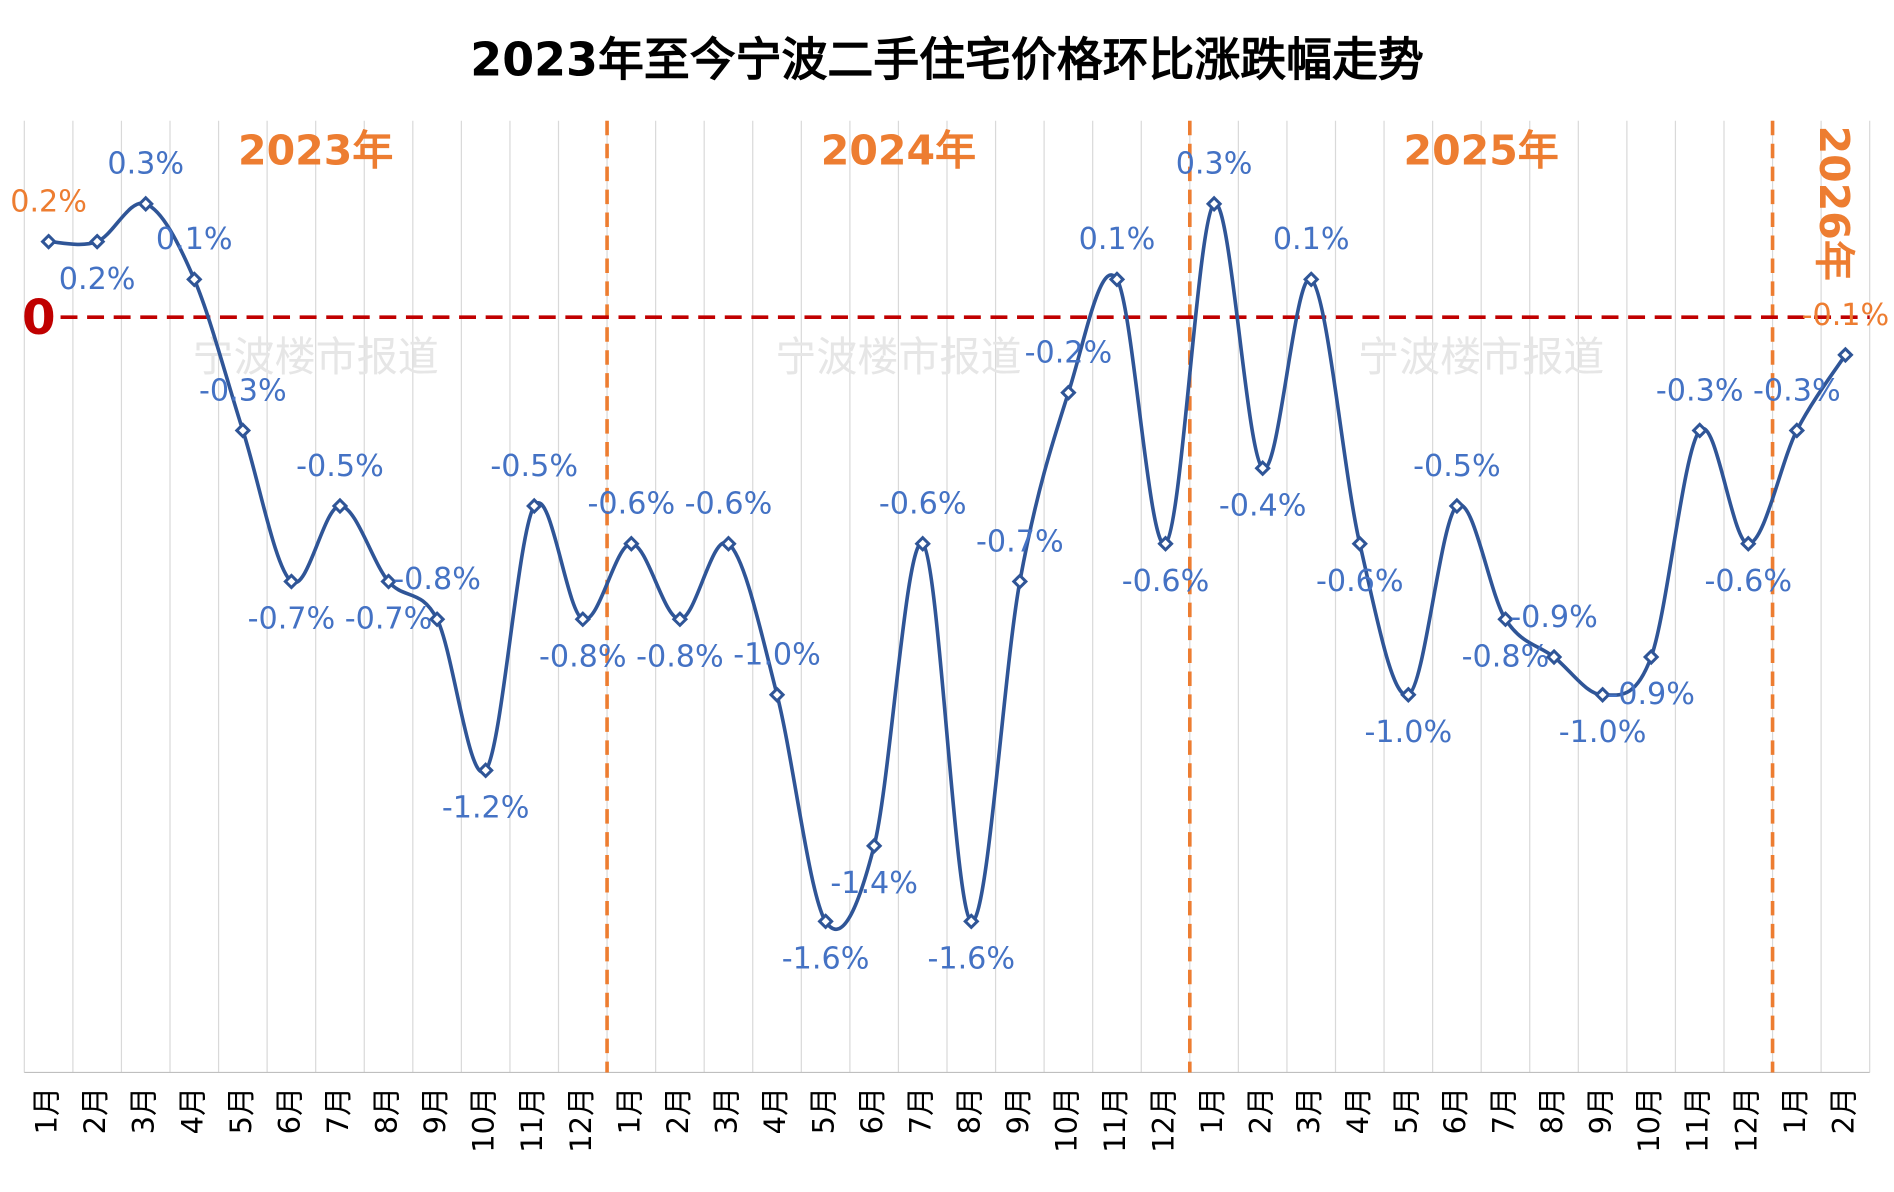  What do you see at coordinates (1795, 1110) in the screenshot?
I see `x-tick-label: 1月` at bounding box center [1795, 1110].